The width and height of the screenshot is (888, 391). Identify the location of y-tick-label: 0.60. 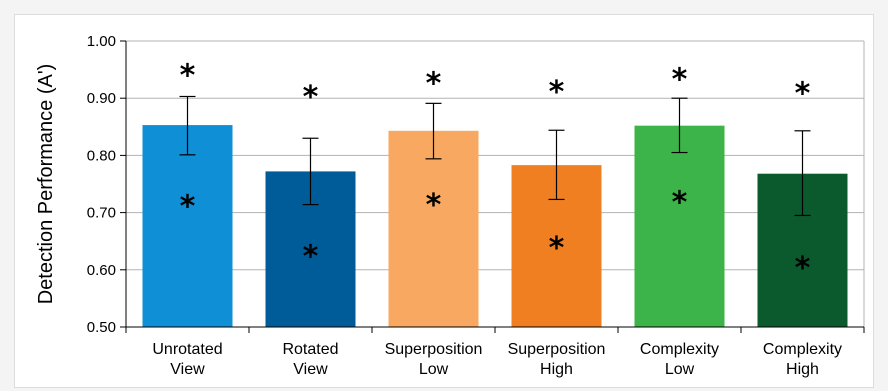
(101, 270).